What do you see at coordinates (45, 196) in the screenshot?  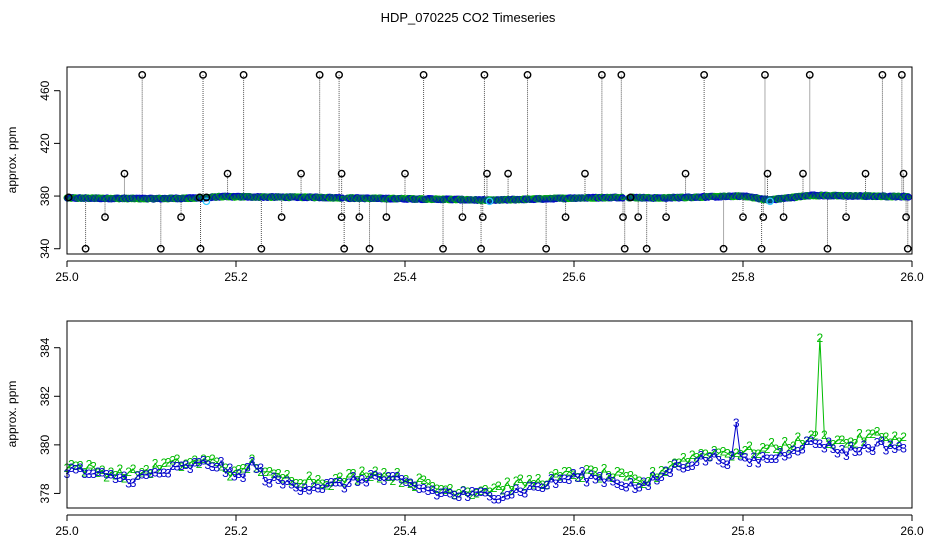 I see `top-y-tick-label: 380` at bounding box center [45, 196].